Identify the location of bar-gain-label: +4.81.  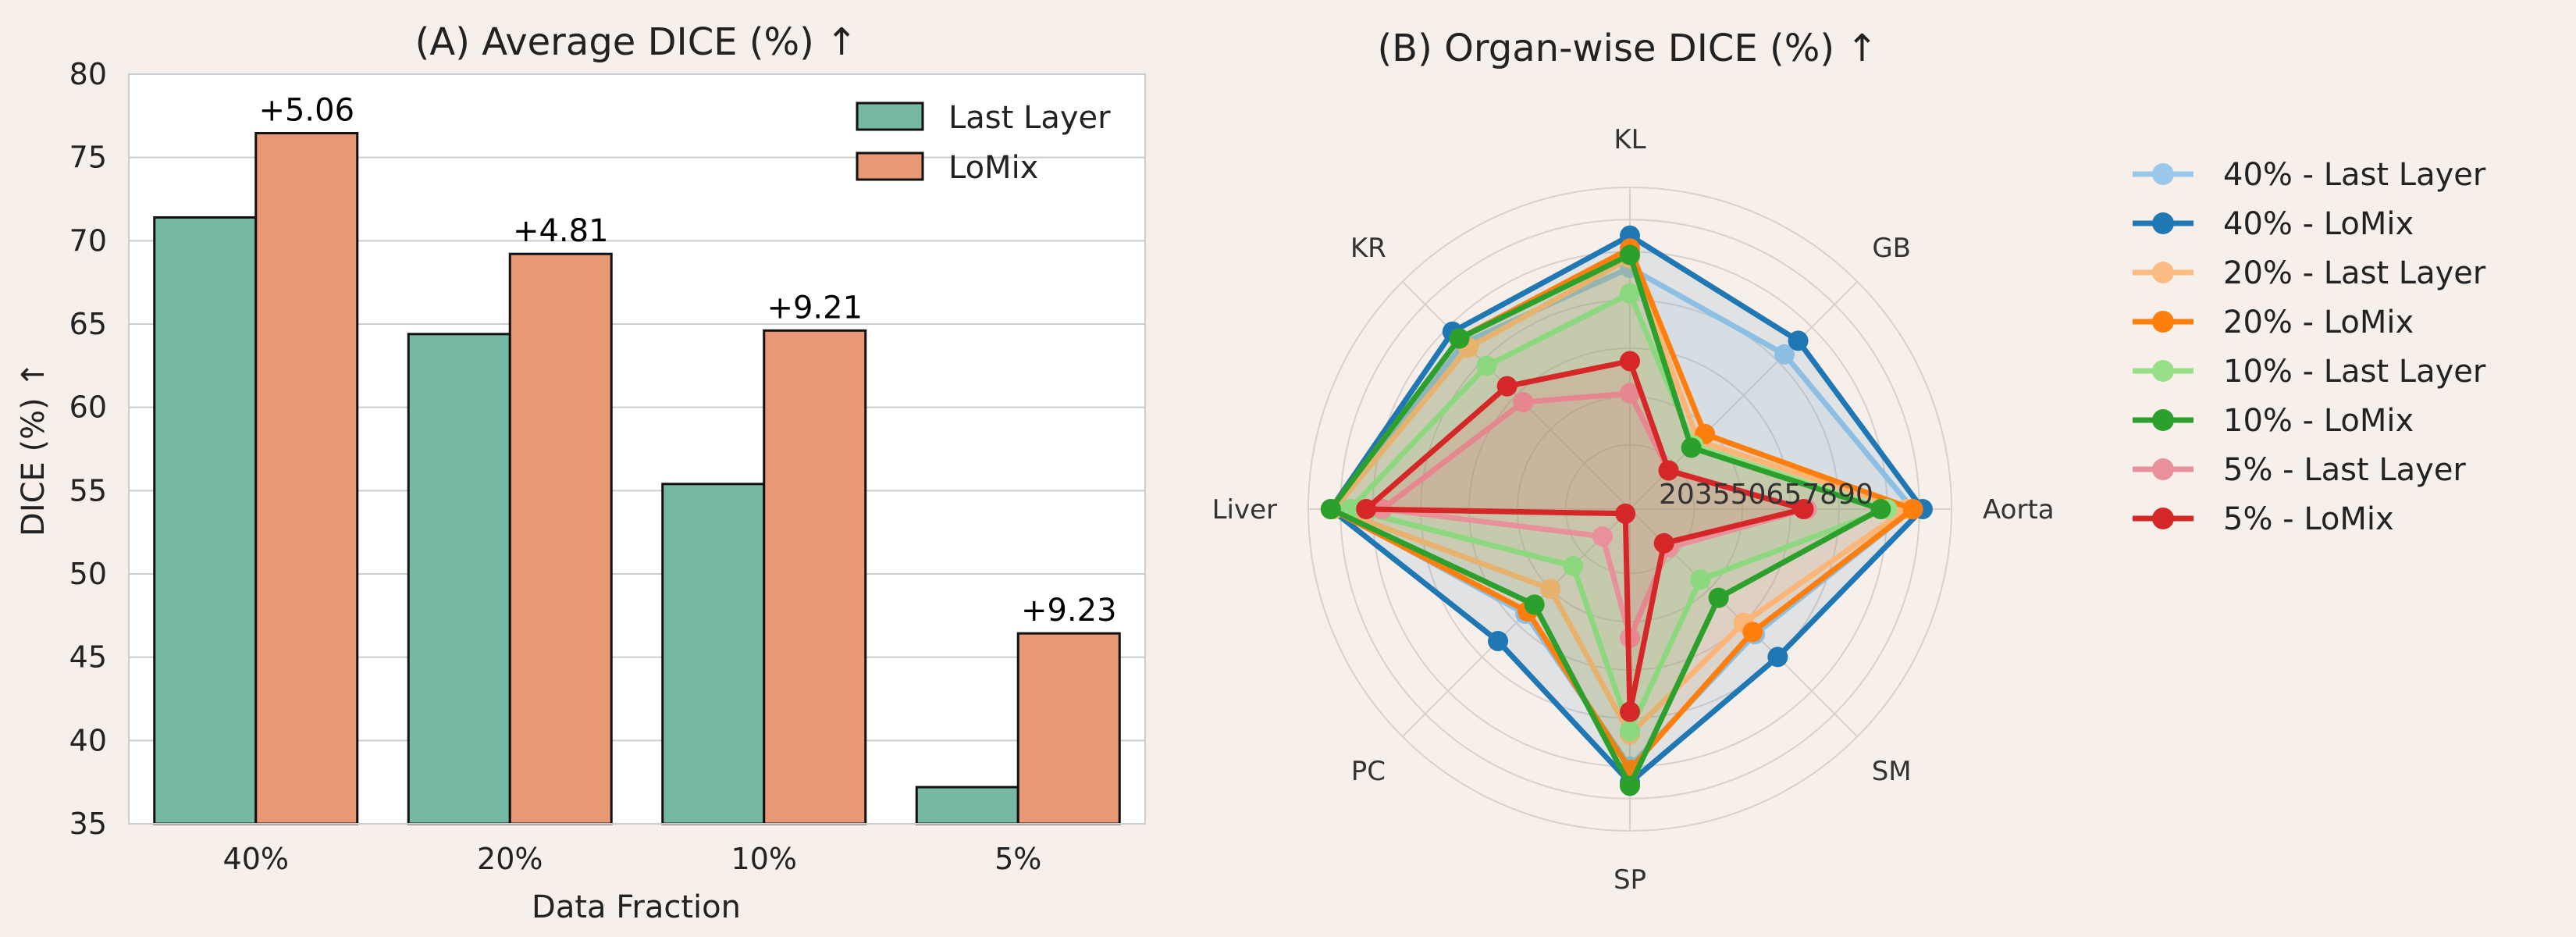
(561, 231).